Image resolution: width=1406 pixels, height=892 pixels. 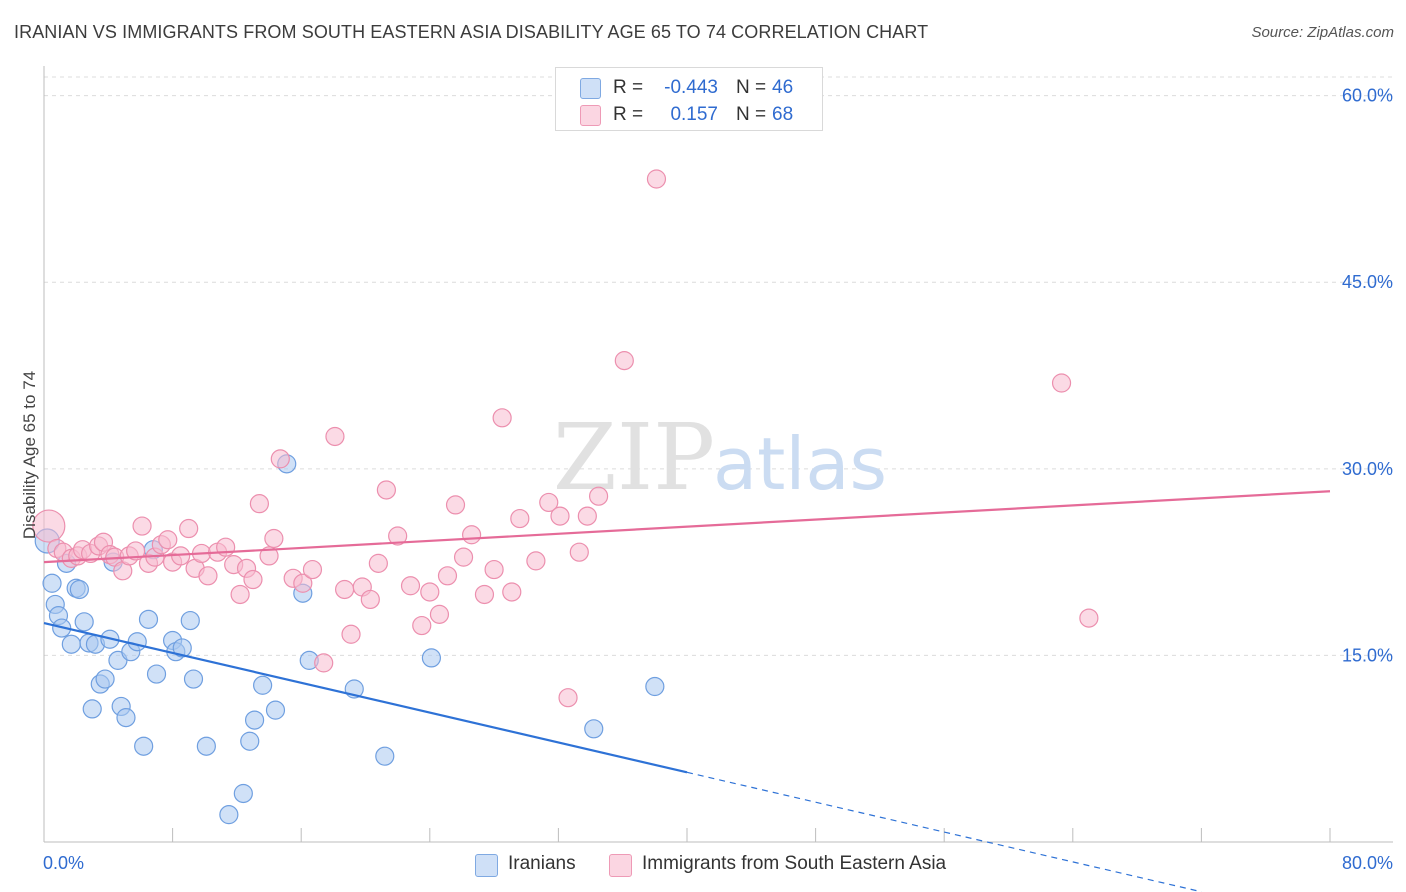 What do you see at coordinates (64, 863) in the screenshot?
I see `x-tick-min: 0.0%` at bounding box center [64, 863].